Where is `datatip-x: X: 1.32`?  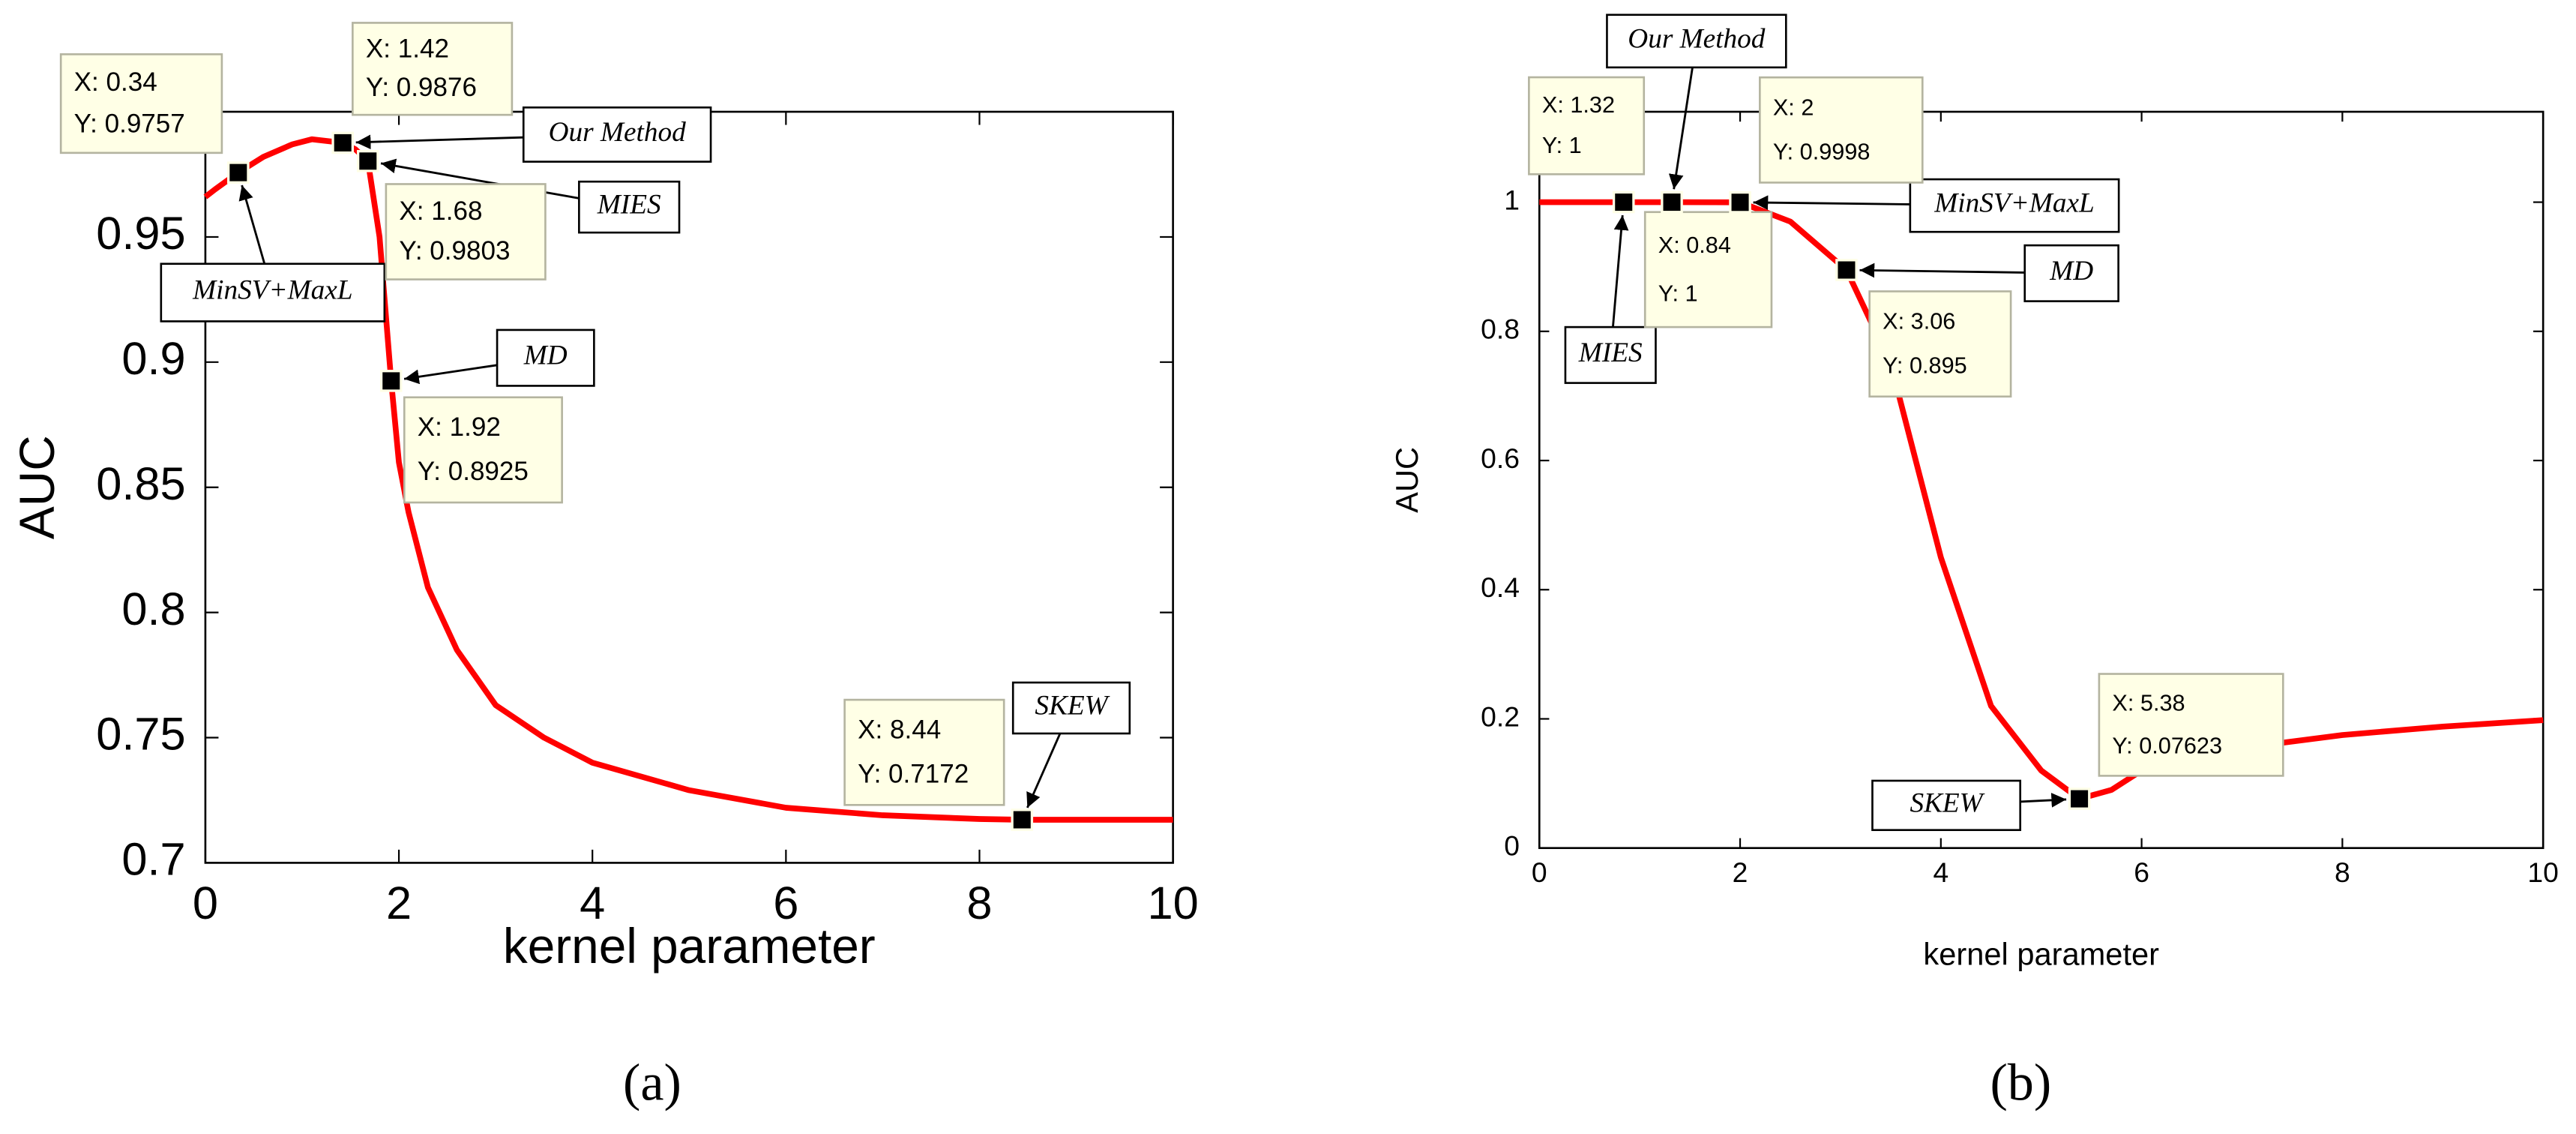
datatip-x: X: 1.32 is located at coordinates (1579, 105).